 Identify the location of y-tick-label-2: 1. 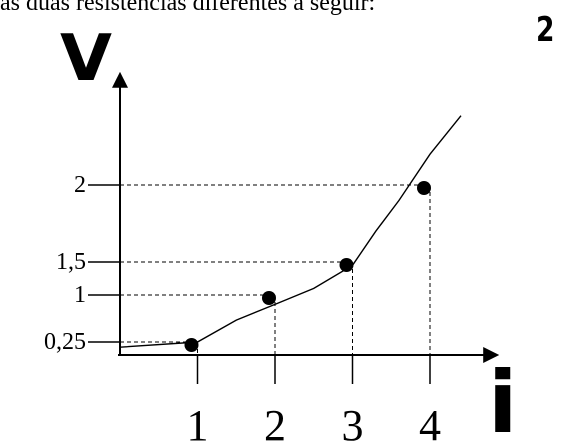
(80, 295).